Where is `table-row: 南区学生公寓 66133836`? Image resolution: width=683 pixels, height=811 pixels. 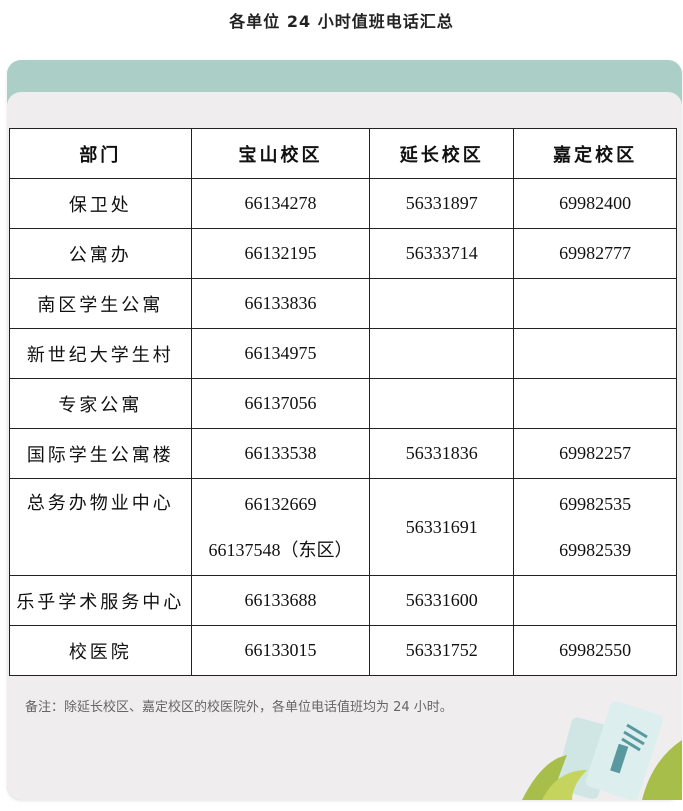
table-row: 南区学生公寓 66133836 is located at coordinates (343, 303).